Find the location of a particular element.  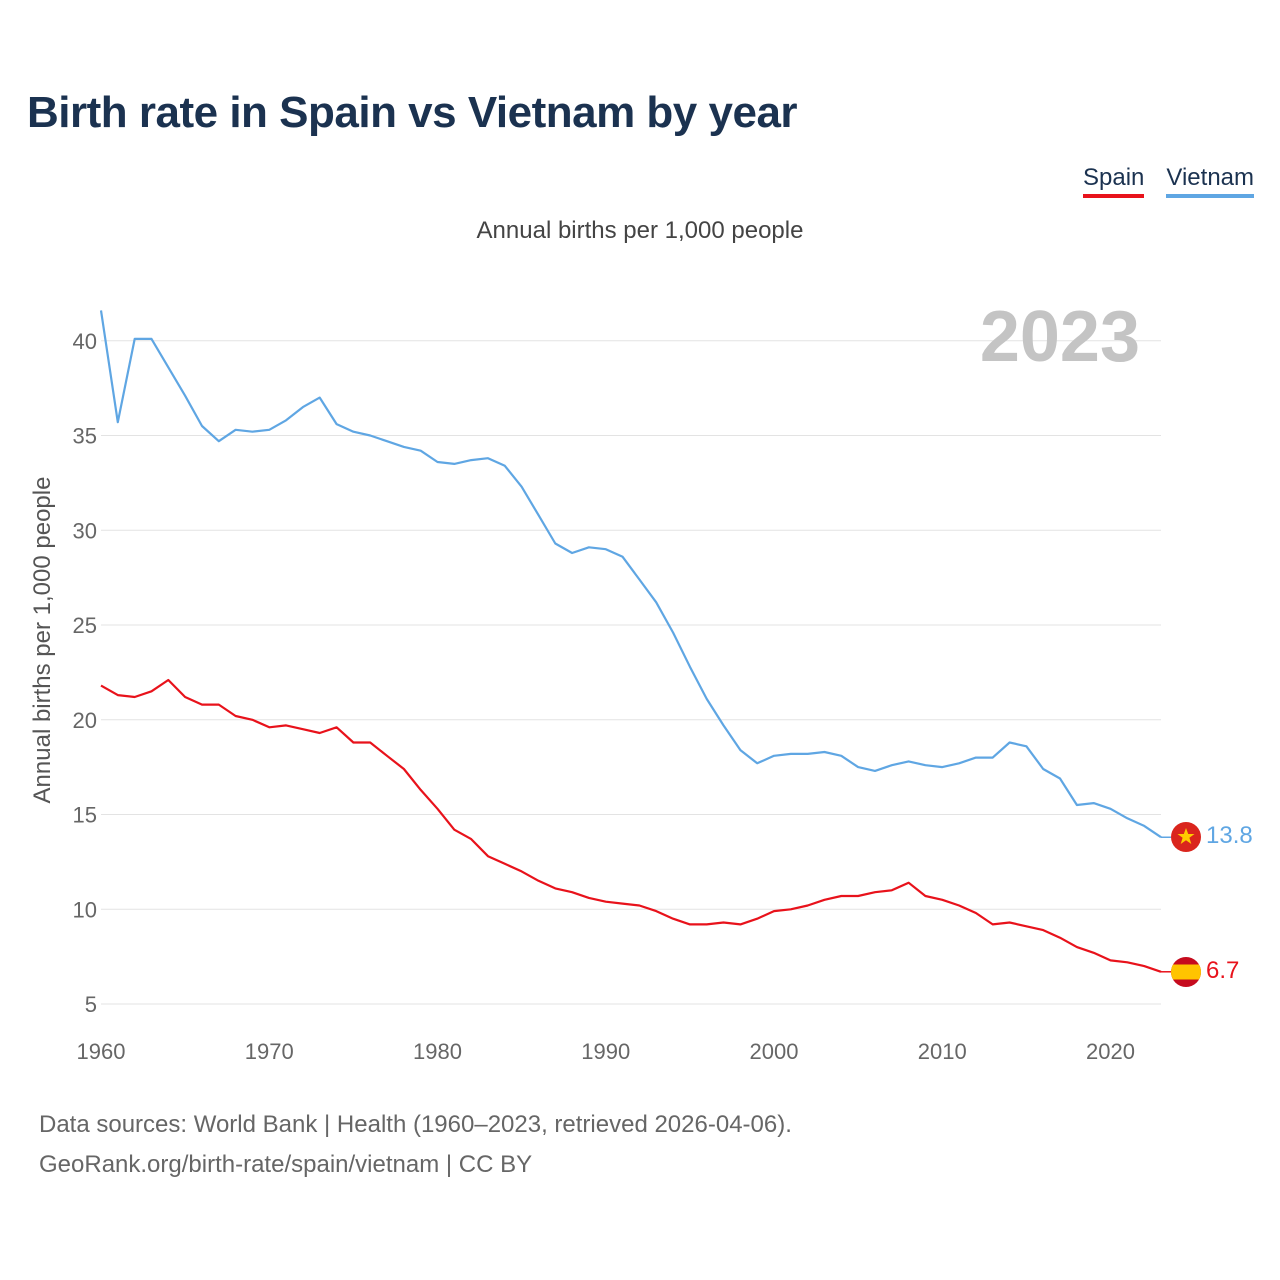

x-tick-label: 2010 is located at coordinates (942, 1051).